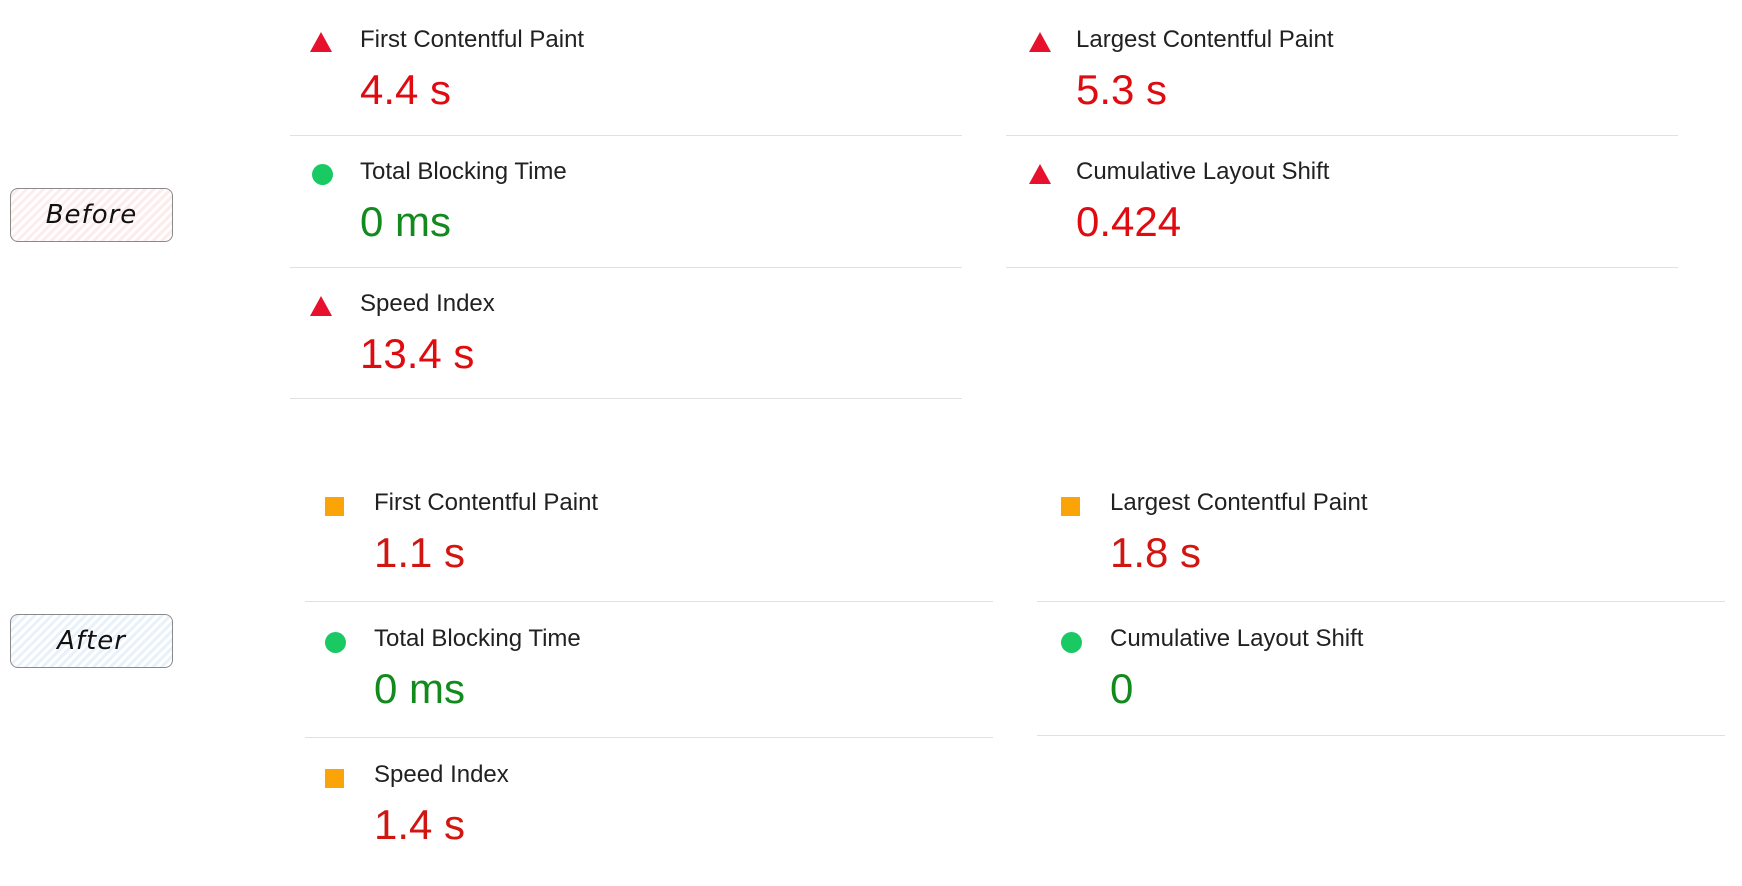  What do you see at coordinates (1381, 682) in the screenshot?
I see `after-metric-cumulative-layout-shift: Cumulative Layout Shift 0` at bounding box center [1381, 682].